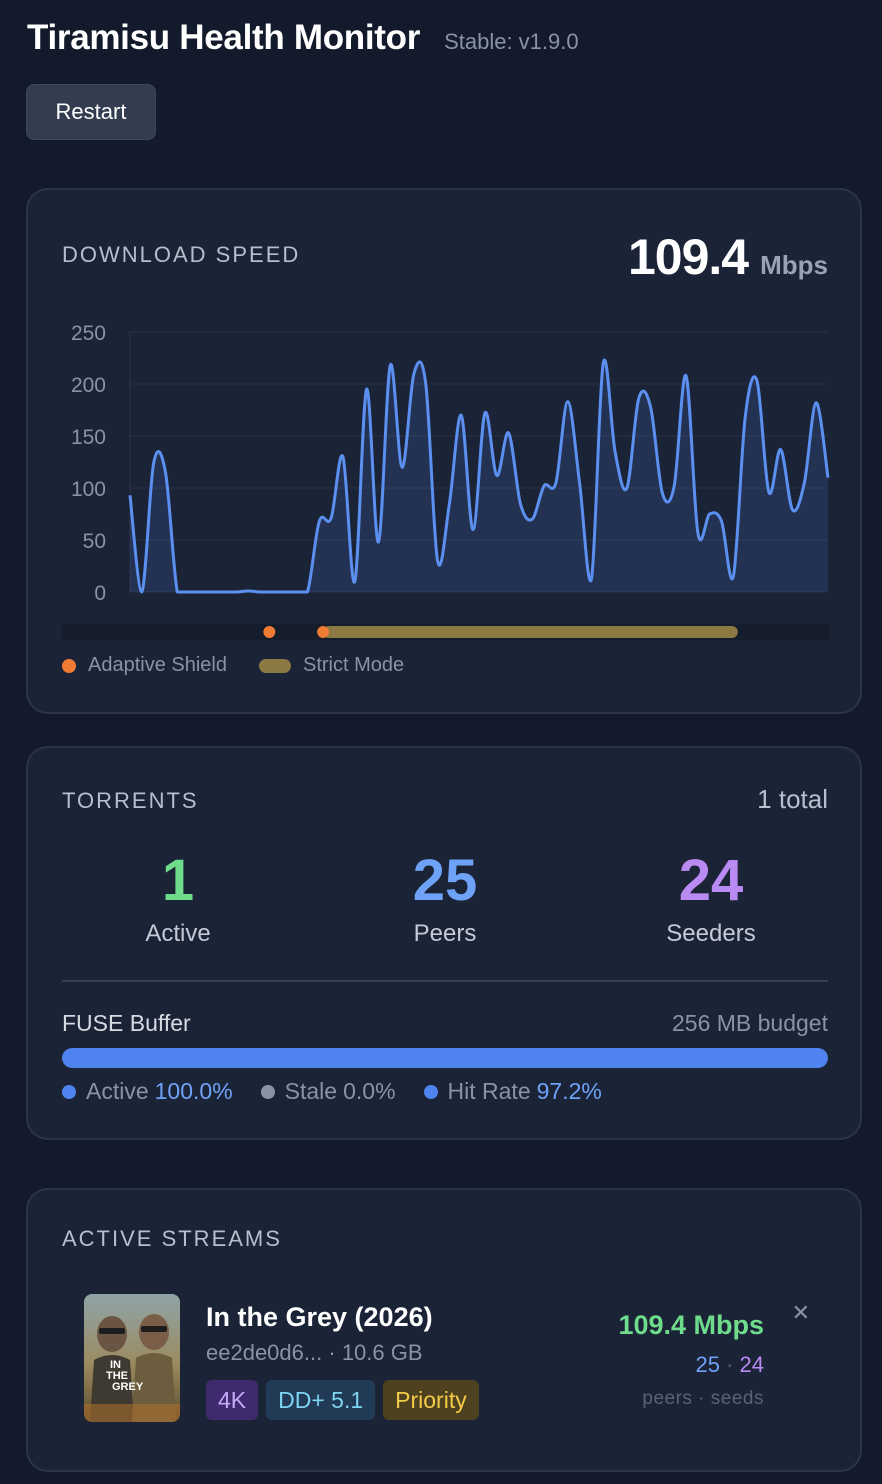  I want to click on legend-adaptive-shield-label: Adaptive Shield, so click(157, 665).